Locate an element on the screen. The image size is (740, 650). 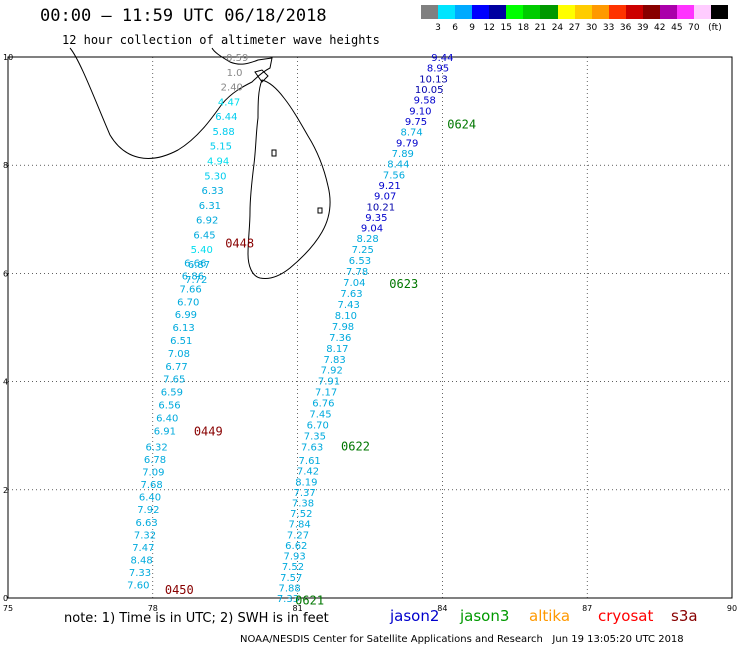
wave-height-value: 10.21 is located at coordinates (380, 207).